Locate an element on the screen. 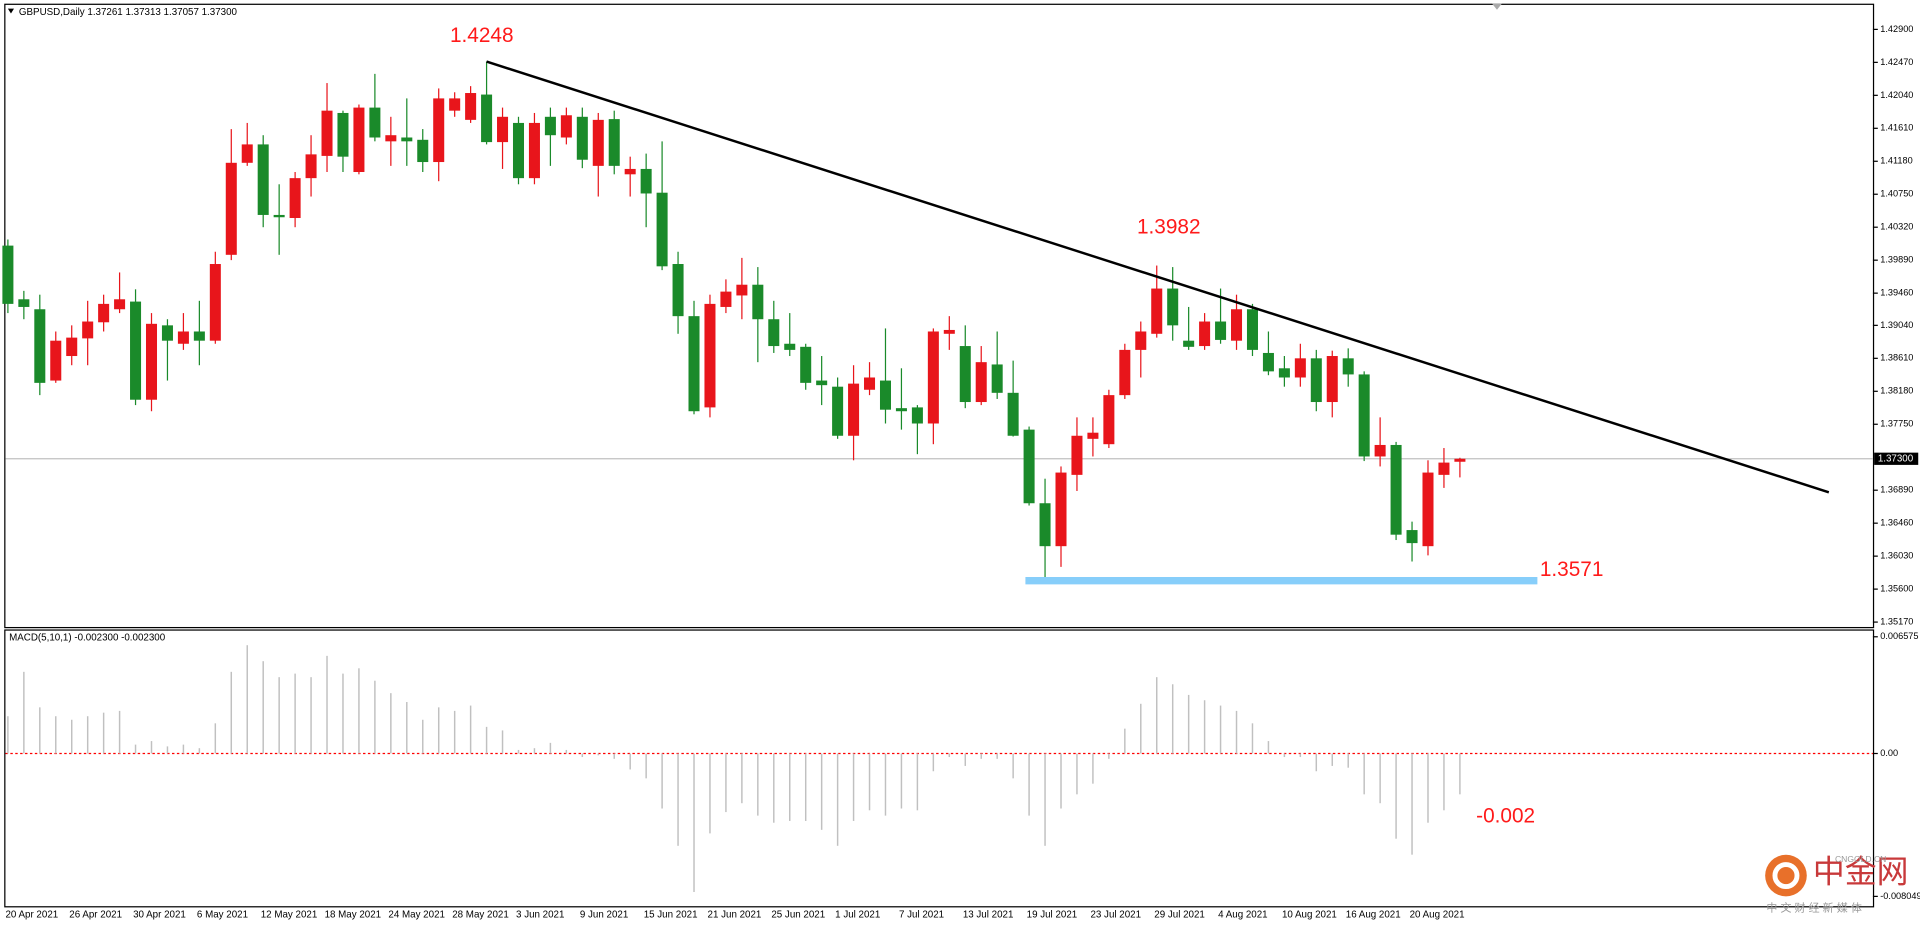 The height and width of the screenshot is (927, 1920). y-tick-label: 1.36890 is located at coordinates (1896, 490).